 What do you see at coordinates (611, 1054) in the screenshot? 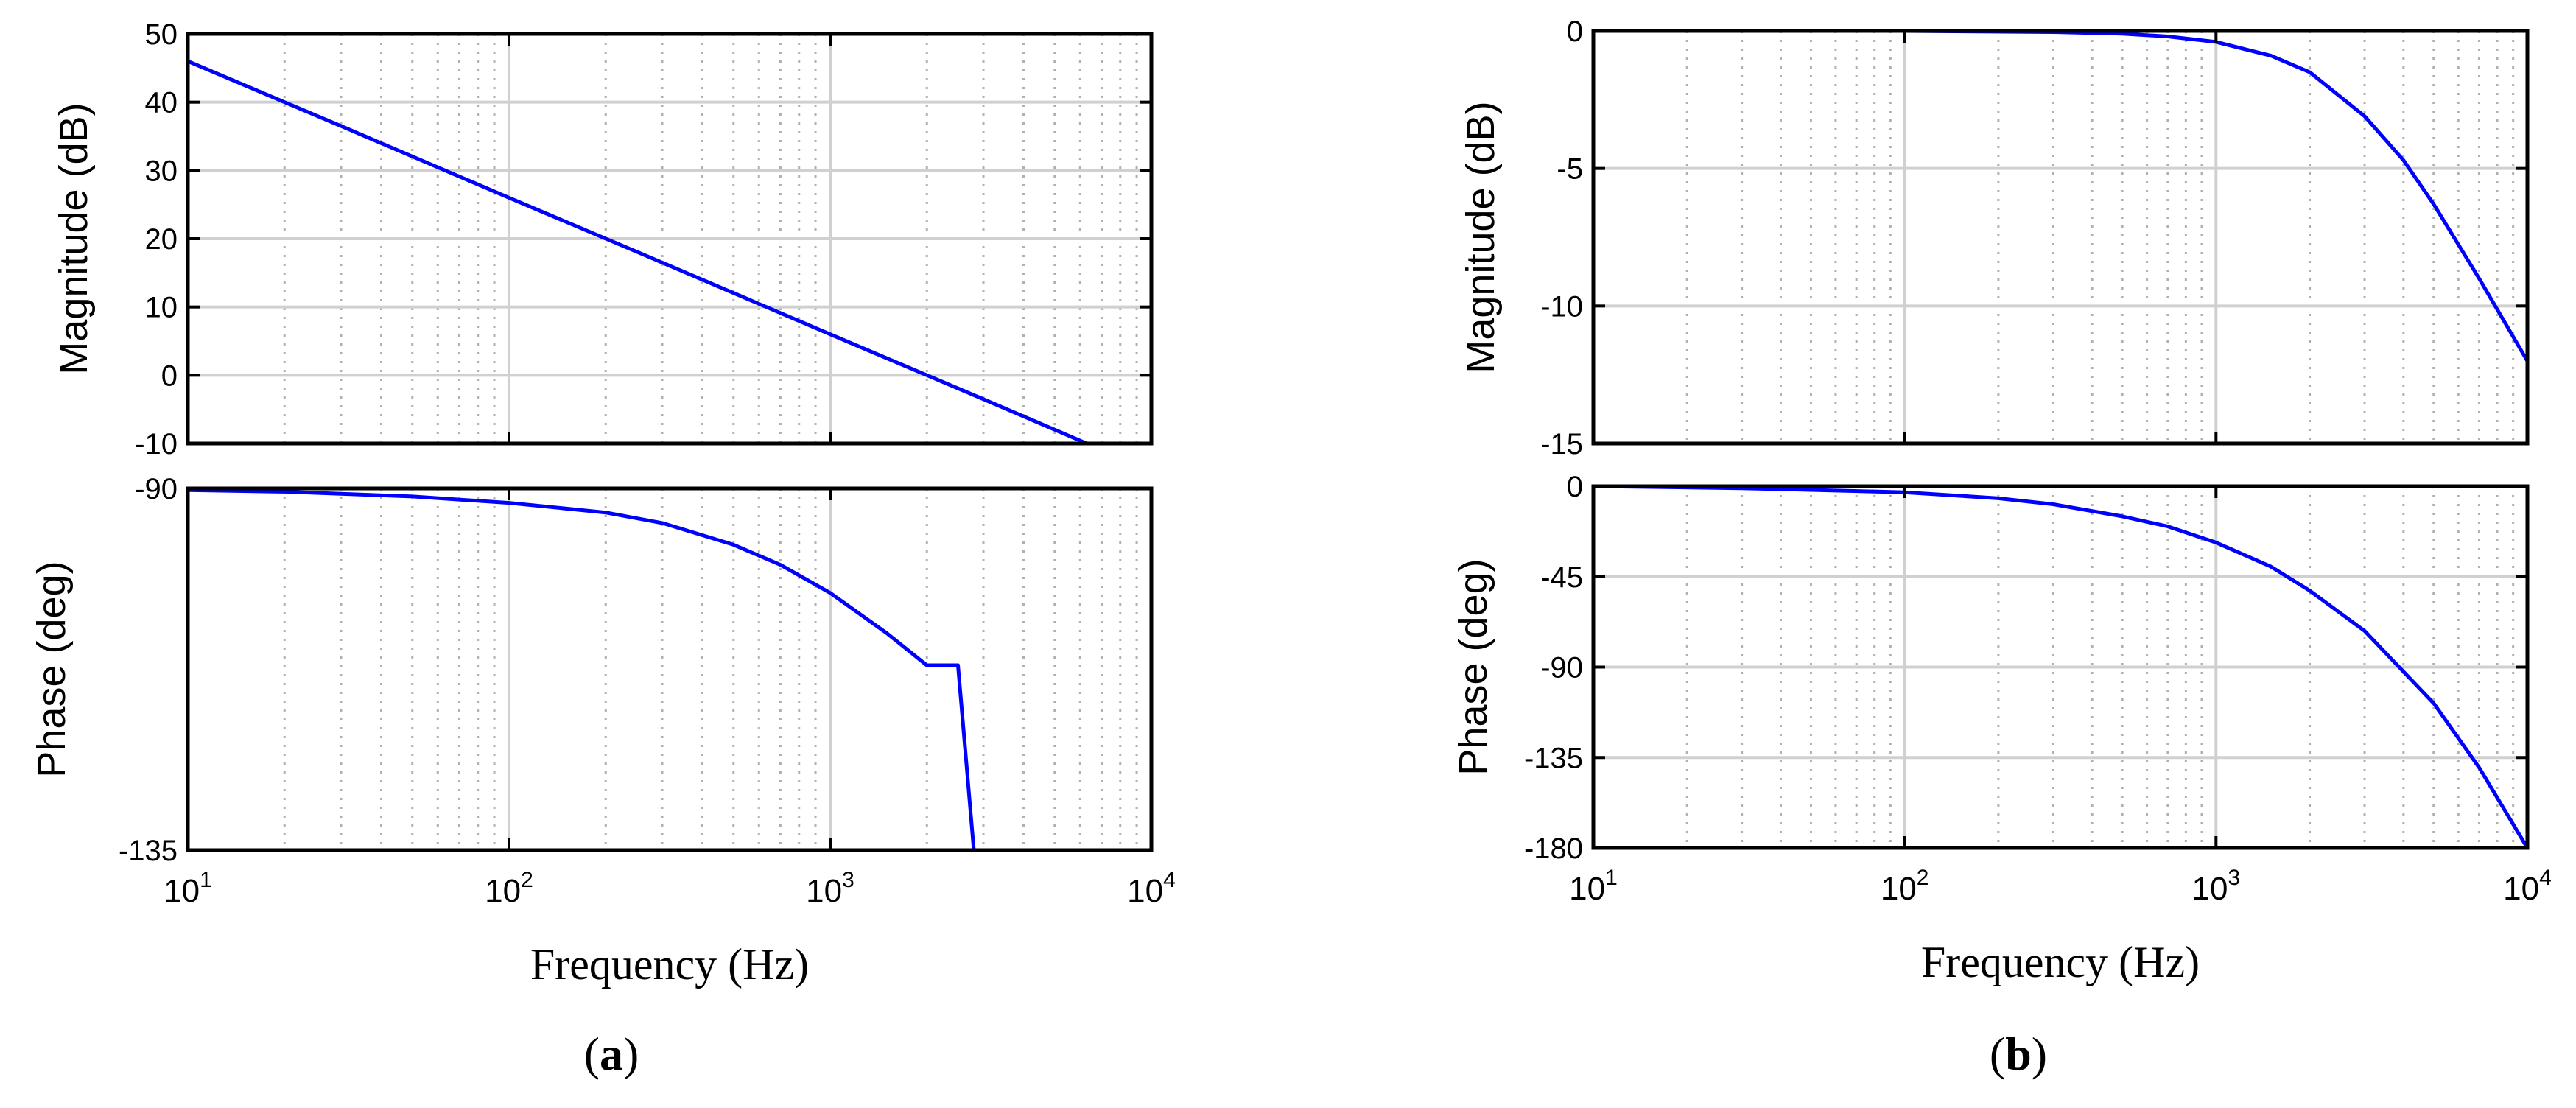
I see `caption-a: (a)` at bounding box center [611, 1054].